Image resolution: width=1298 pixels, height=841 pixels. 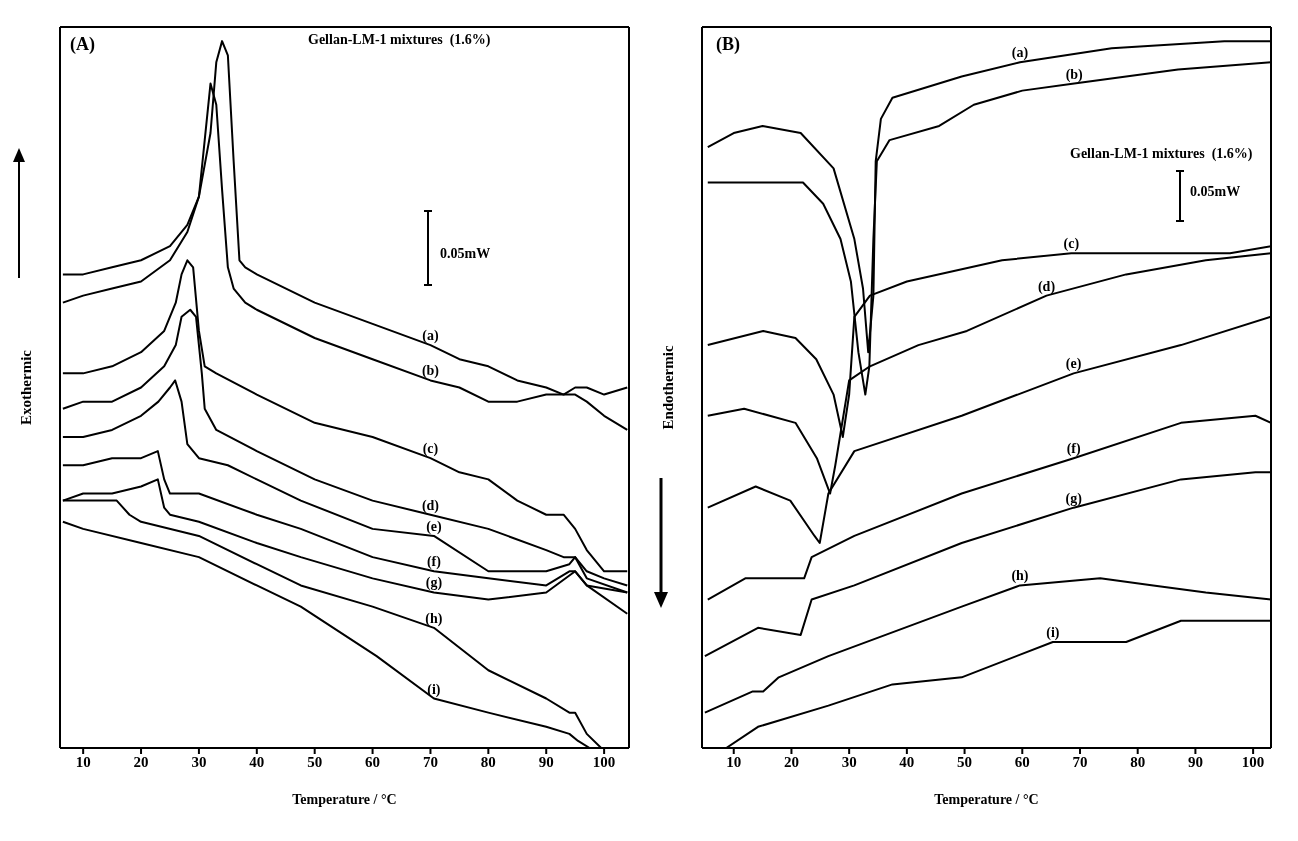 I want to click on y-axis-title: Exothermic, so click(x=26, y=387).